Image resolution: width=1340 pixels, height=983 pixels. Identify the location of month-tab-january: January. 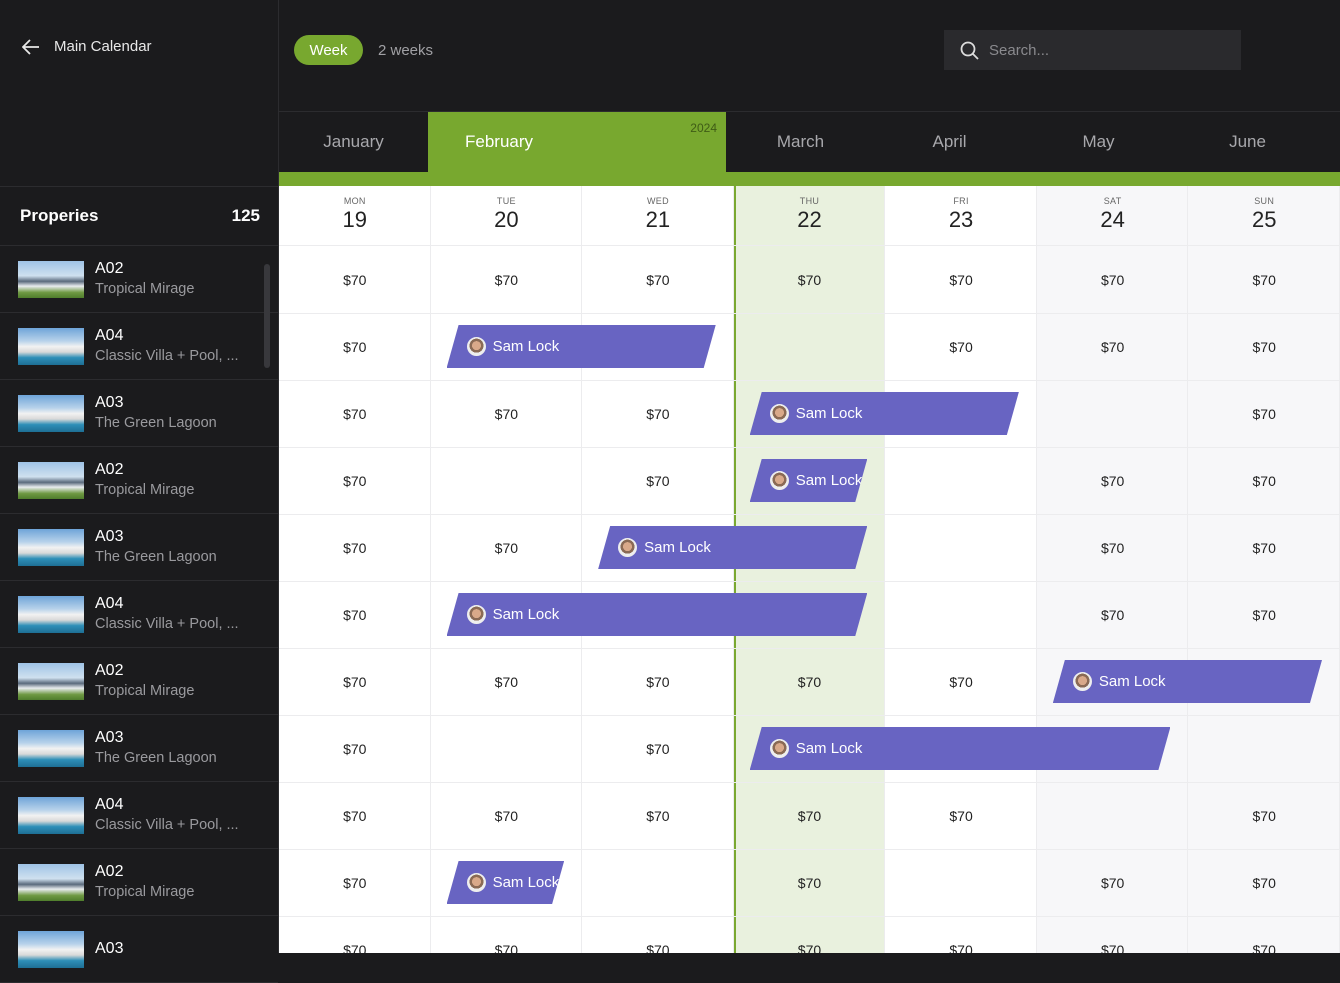
(353, 142).